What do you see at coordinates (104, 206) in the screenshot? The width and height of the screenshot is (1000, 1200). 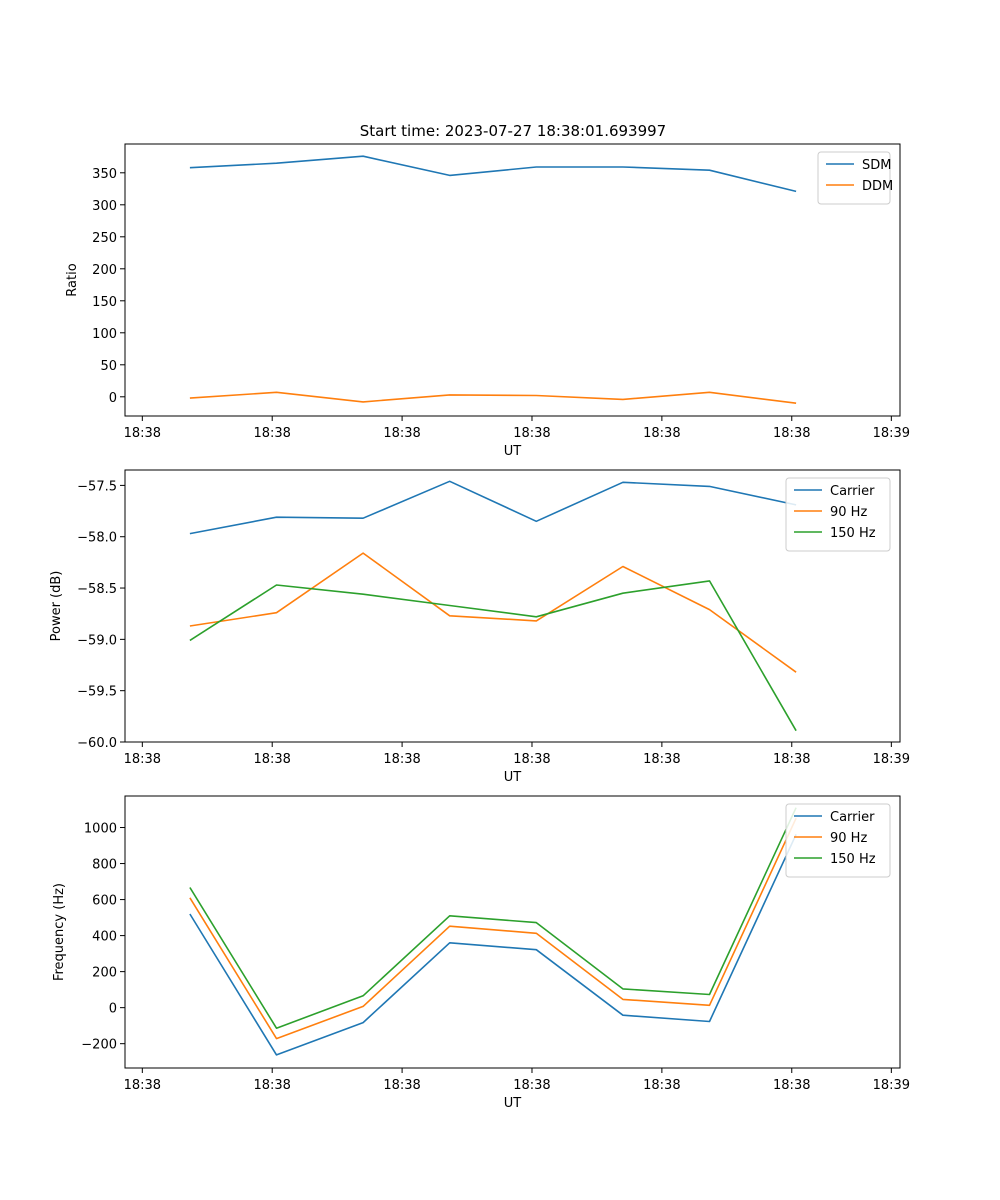 I see `y-tick-label: 300` at bounding box center [104, 206].